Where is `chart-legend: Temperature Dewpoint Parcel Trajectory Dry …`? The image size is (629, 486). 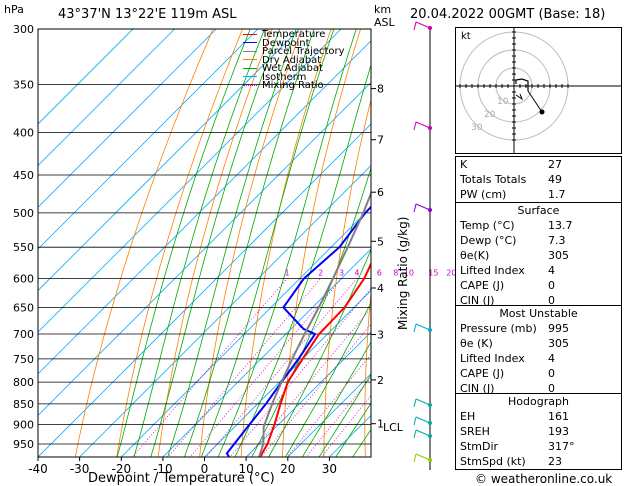
chart-legend: Temperature Dewpoint Parcel Trajectory Dry … is located at coordinates (294, 60).